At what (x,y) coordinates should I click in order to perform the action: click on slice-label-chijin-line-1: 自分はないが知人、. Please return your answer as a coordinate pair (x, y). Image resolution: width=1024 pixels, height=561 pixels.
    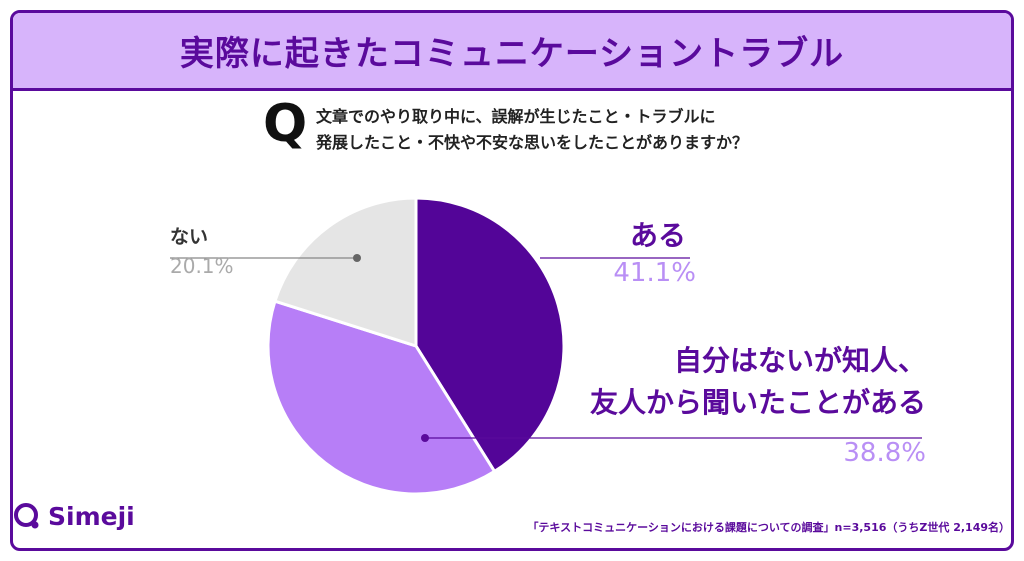
    Looking at the image, I should click on (799, 360).